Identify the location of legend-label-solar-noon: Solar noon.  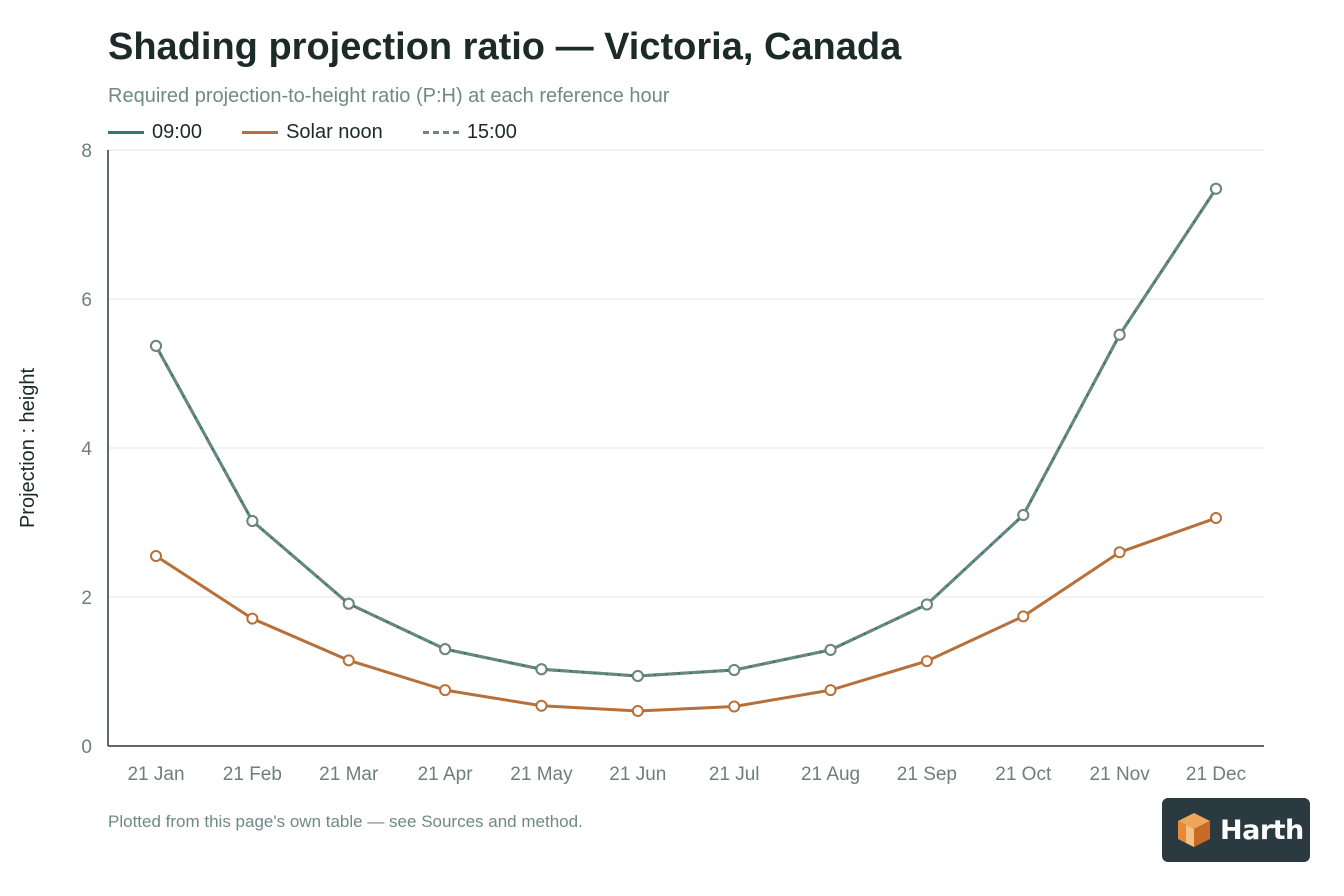
(334, 131).